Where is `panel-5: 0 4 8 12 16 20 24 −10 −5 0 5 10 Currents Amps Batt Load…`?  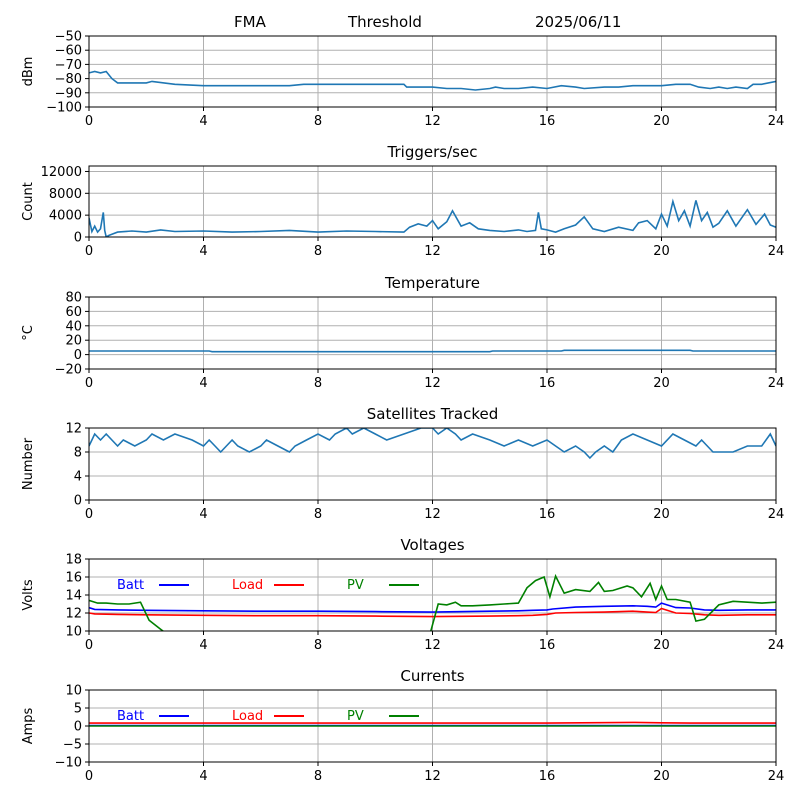 panel-5: 0 4 8 12 16 20 24 −10 −5 0 5 10 Currents Amps Batt Load… is located at coordinates (402, 725).